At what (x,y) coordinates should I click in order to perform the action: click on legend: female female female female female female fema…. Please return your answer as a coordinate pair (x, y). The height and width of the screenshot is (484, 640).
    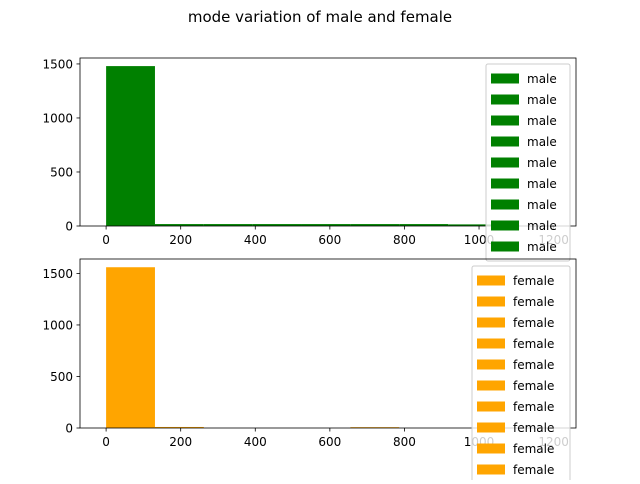
    Looking at the image, I should click on (521, 374).